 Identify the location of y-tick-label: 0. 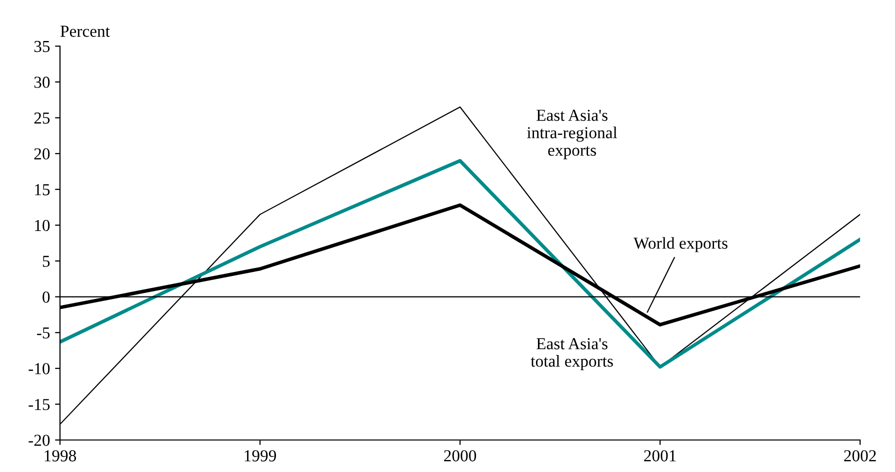
(46, 297).